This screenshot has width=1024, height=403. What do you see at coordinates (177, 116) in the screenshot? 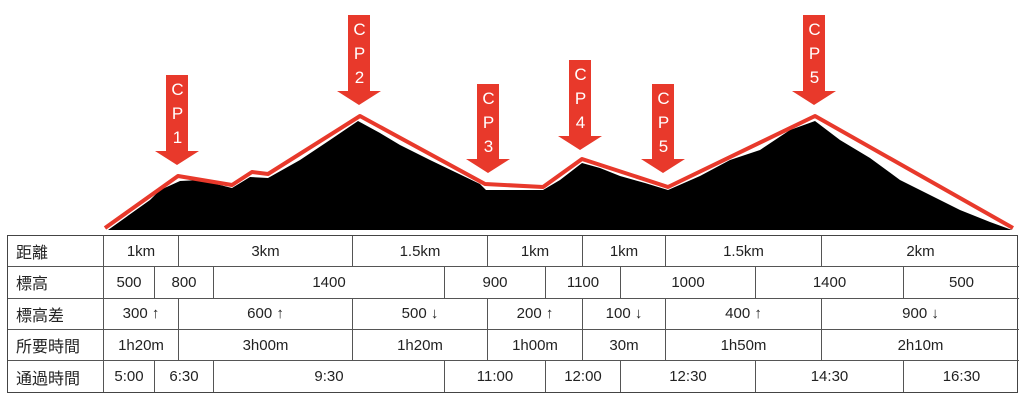
I see `checkpoint-label: CP1` at bounding box center [177, 116].